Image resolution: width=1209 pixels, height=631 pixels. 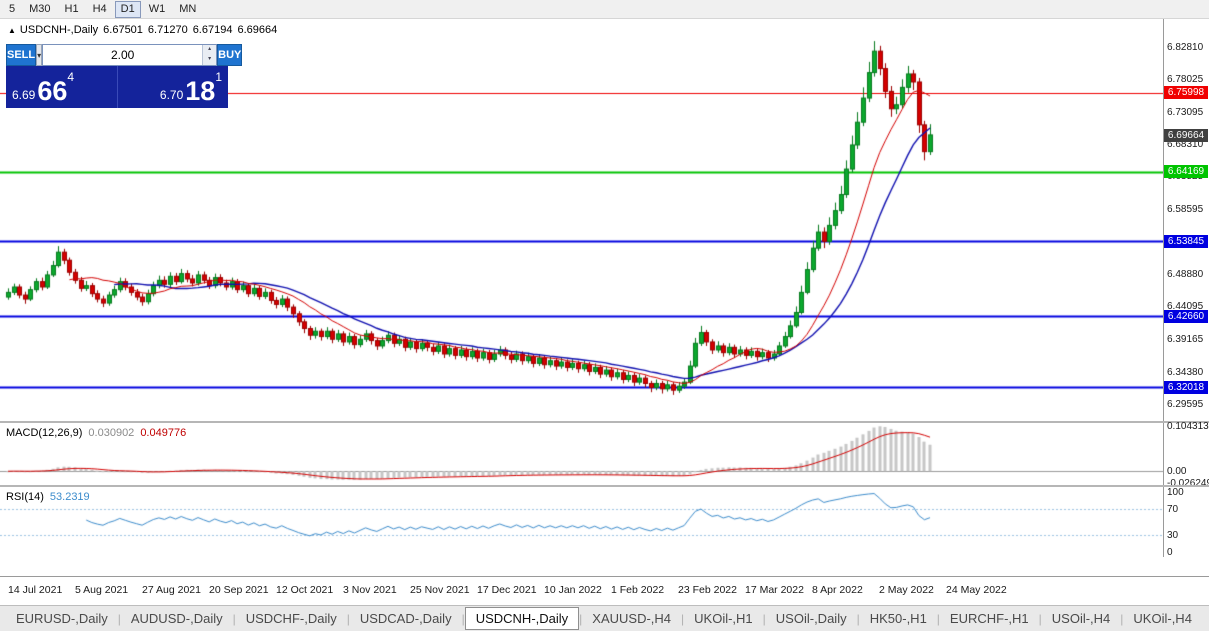 I want to click on chart-symbol-label: USDCNH-,Daily, so click(x=59, y=30).